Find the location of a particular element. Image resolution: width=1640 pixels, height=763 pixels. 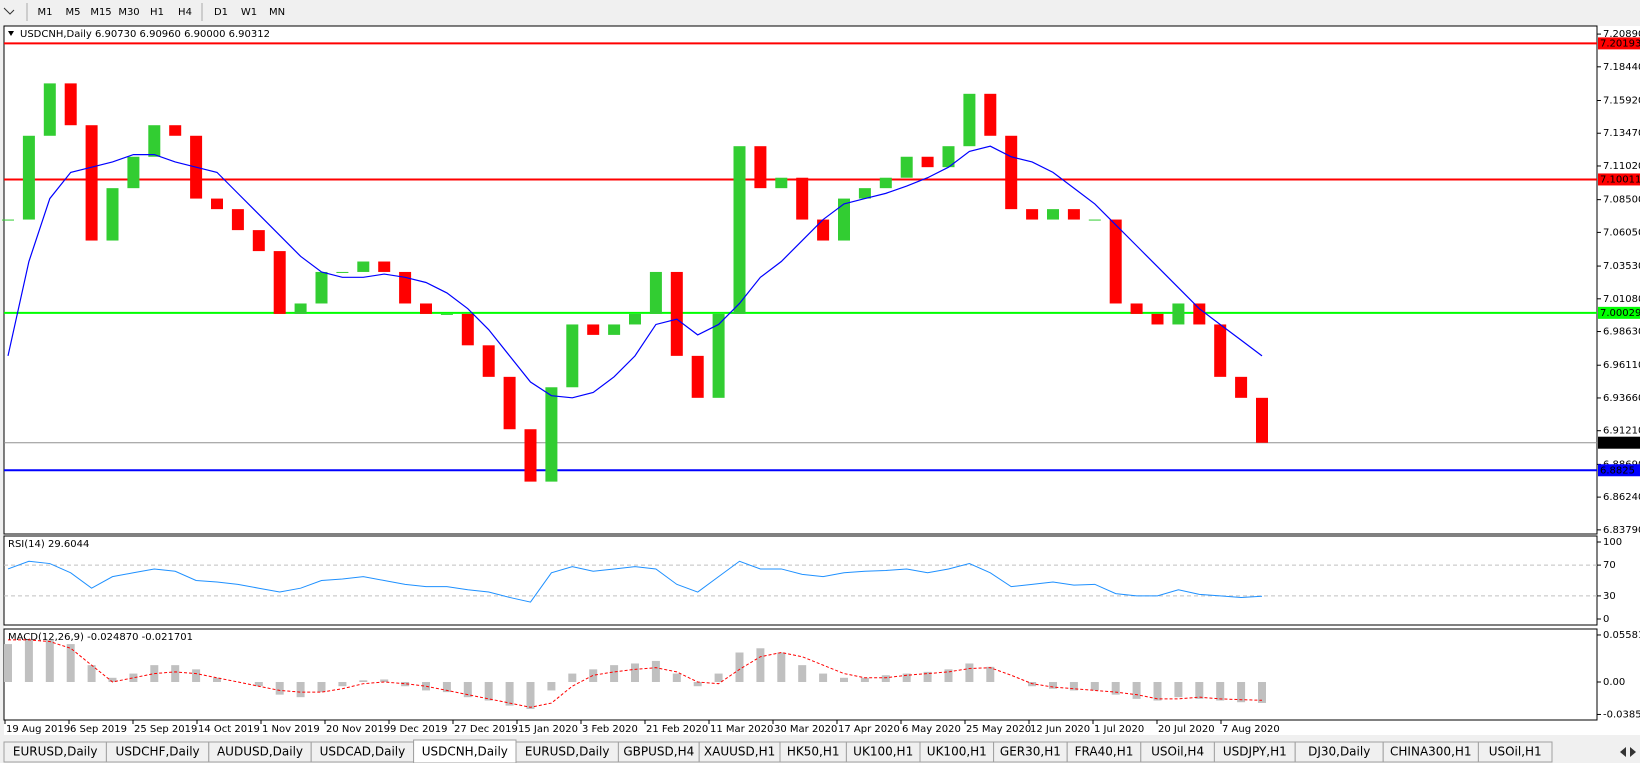

tab-label: XAUUSD,H1 is located at coordinates (739, 752).